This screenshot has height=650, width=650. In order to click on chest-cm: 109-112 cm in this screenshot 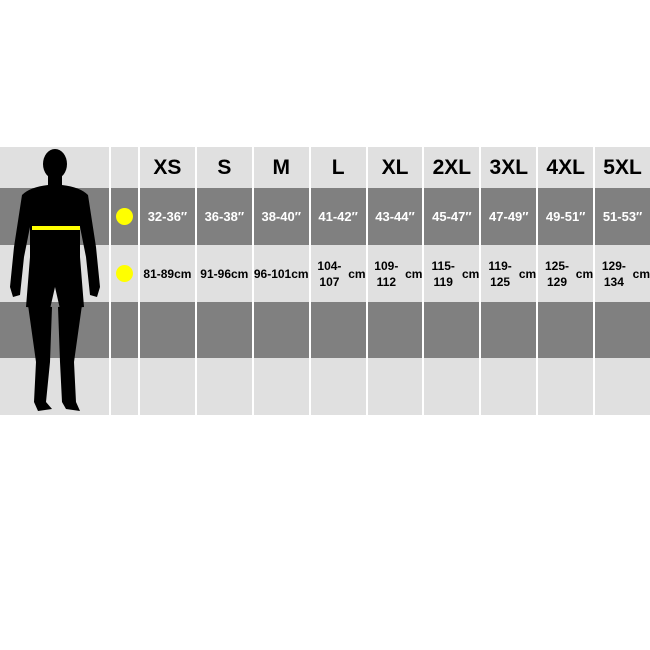, I will do `click(395, 273)`.